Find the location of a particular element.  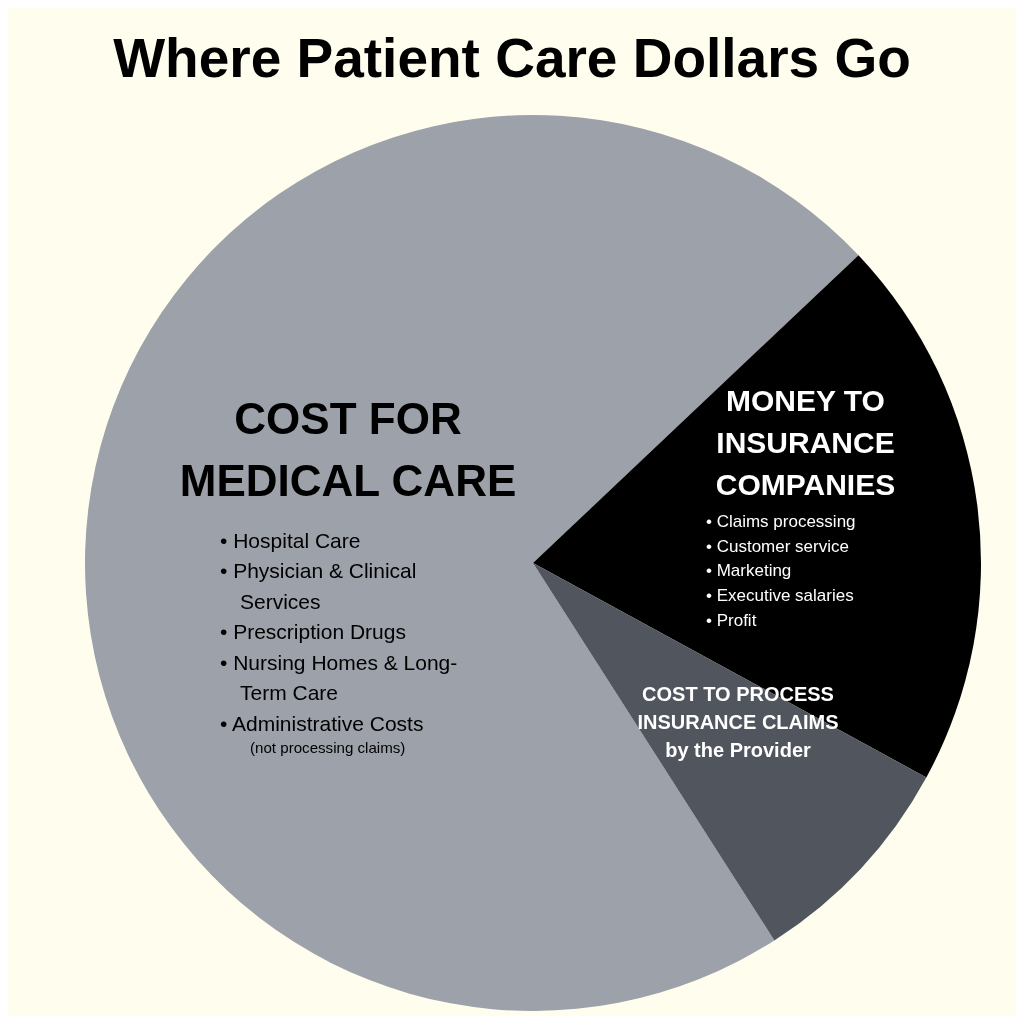

text: • Executive salaries is located at coordinates (780, 595).